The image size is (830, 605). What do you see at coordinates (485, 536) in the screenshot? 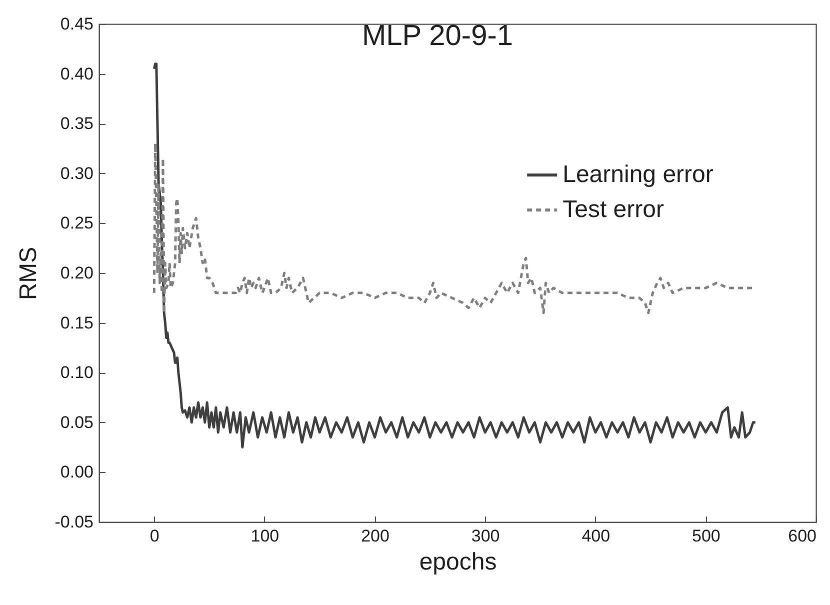
I see `x-tick-label: 300` at bounding box center [485, 536].